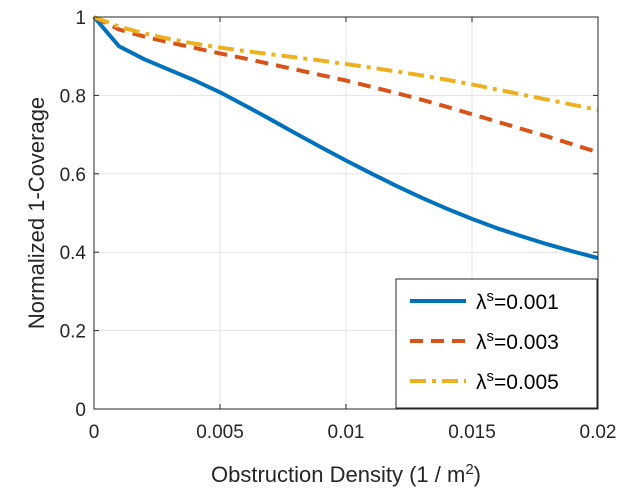 The height and width of the screenshot is (500, 623). Describe the element at coordinates (73, 175) in the screenshot. I see `y-tick-label: 0.6` at that location.